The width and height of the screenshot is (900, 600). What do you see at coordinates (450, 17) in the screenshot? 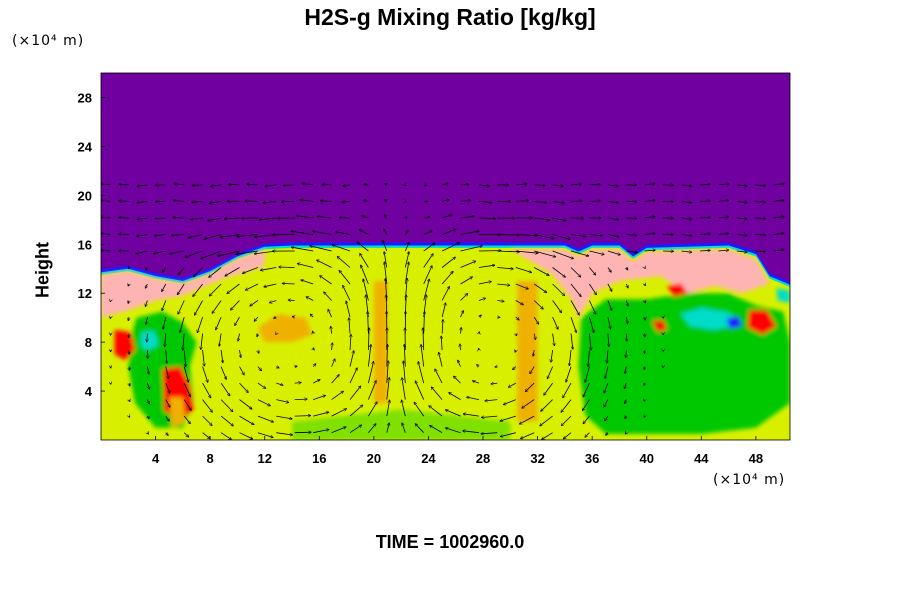
I see `chart-title: H2S-g Mixing Ratio [kg/kg]` at bounding box center [450, 17].